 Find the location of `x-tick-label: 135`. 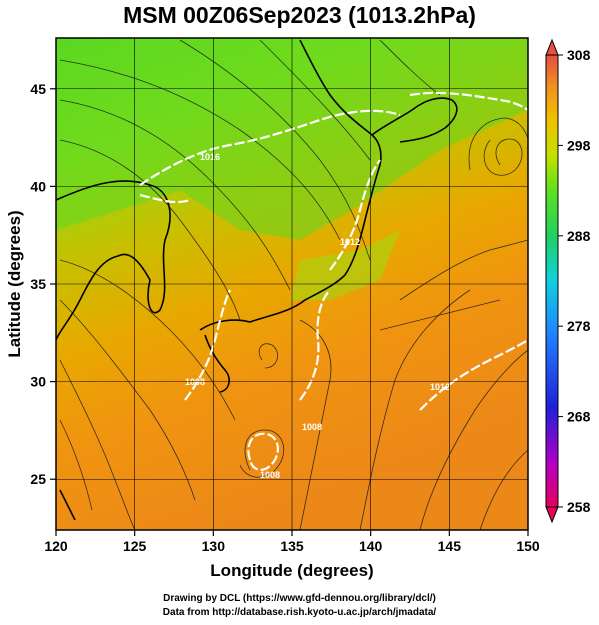

x-tick-label: 135 is located at coordinates (292, 546).